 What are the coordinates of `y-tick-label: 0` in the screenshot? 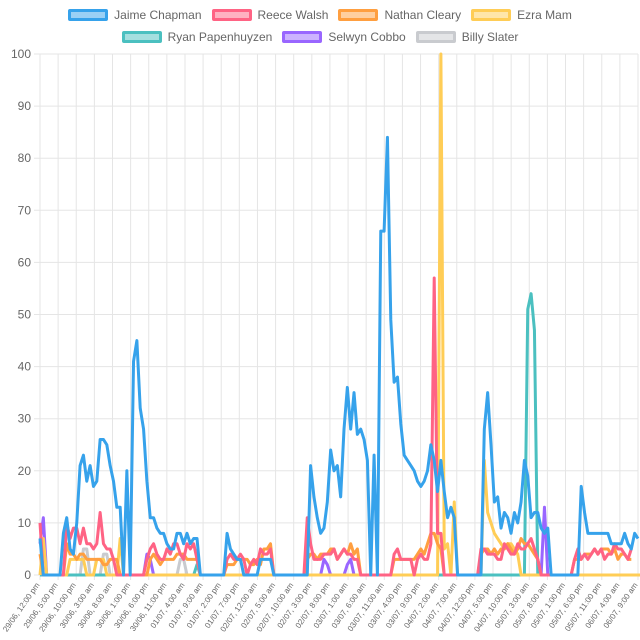 It's located at (27, 575).